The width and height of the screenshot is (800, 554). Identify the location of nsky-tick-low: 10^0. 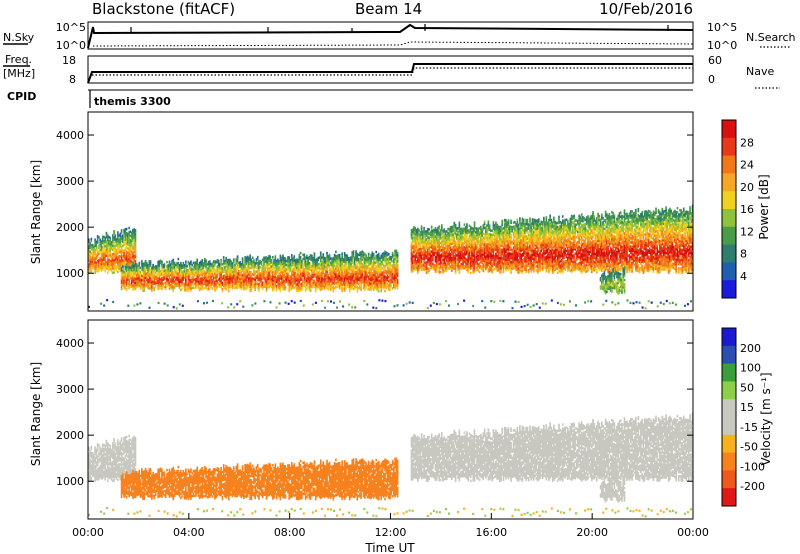
(71, 45).